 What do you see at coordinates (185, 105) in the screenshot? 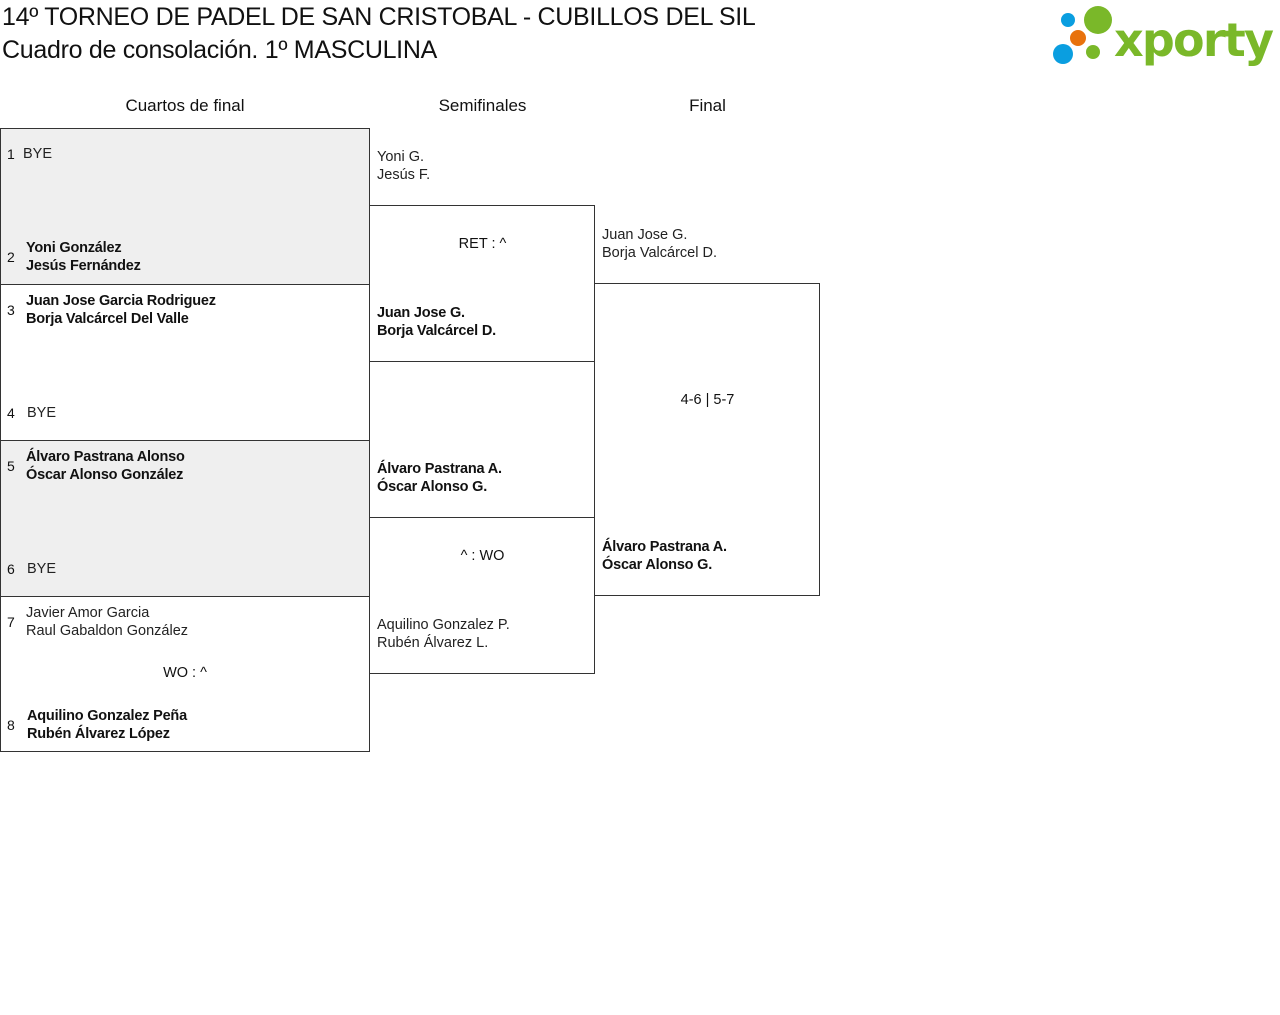
I see `round-header-quarterfinals: Cuartos de final` at bounding box center [185, 105].